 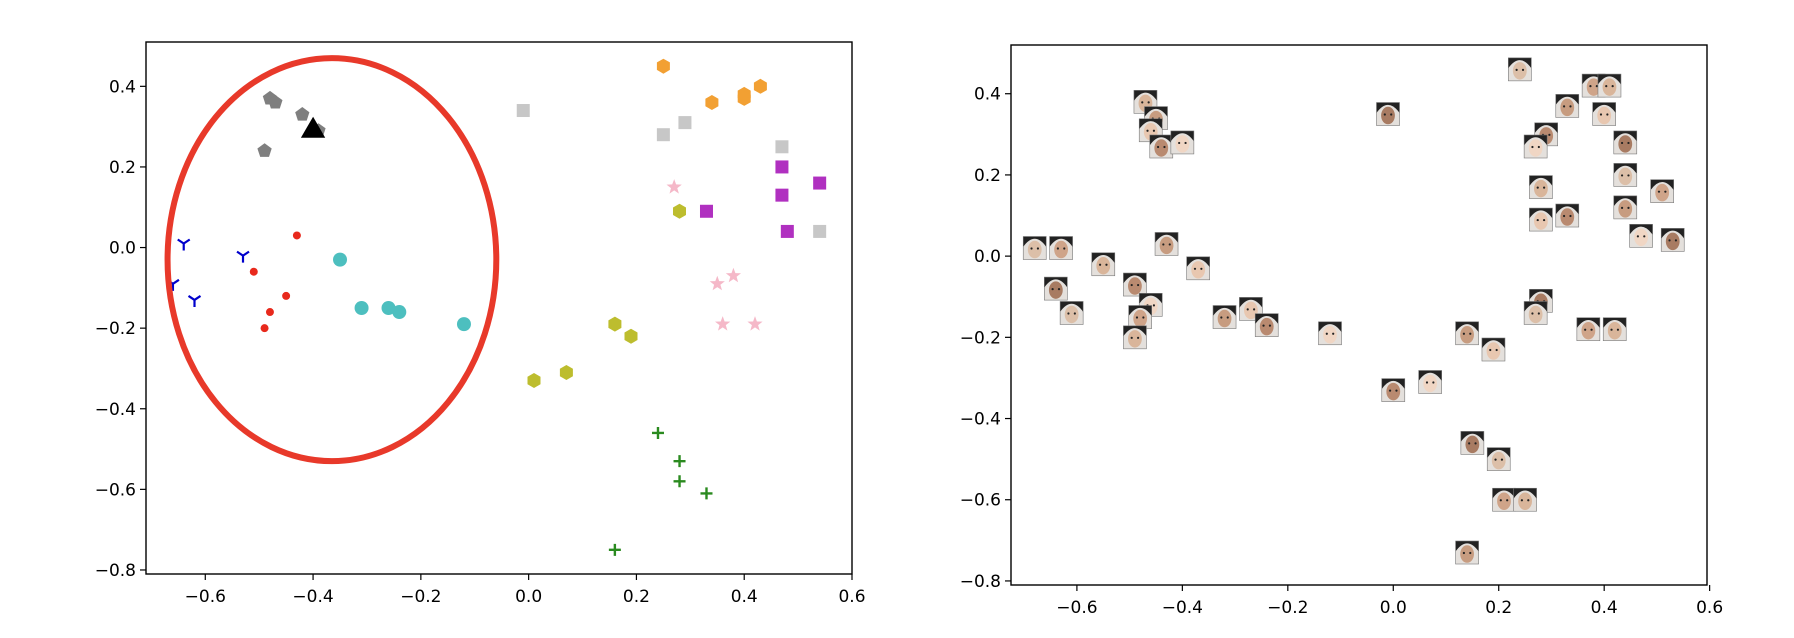 I want to click on y-axis: −0.8 −0.6 −0.4 −0.2 0.0 0.2 0.4, so click(x=120, y=329).